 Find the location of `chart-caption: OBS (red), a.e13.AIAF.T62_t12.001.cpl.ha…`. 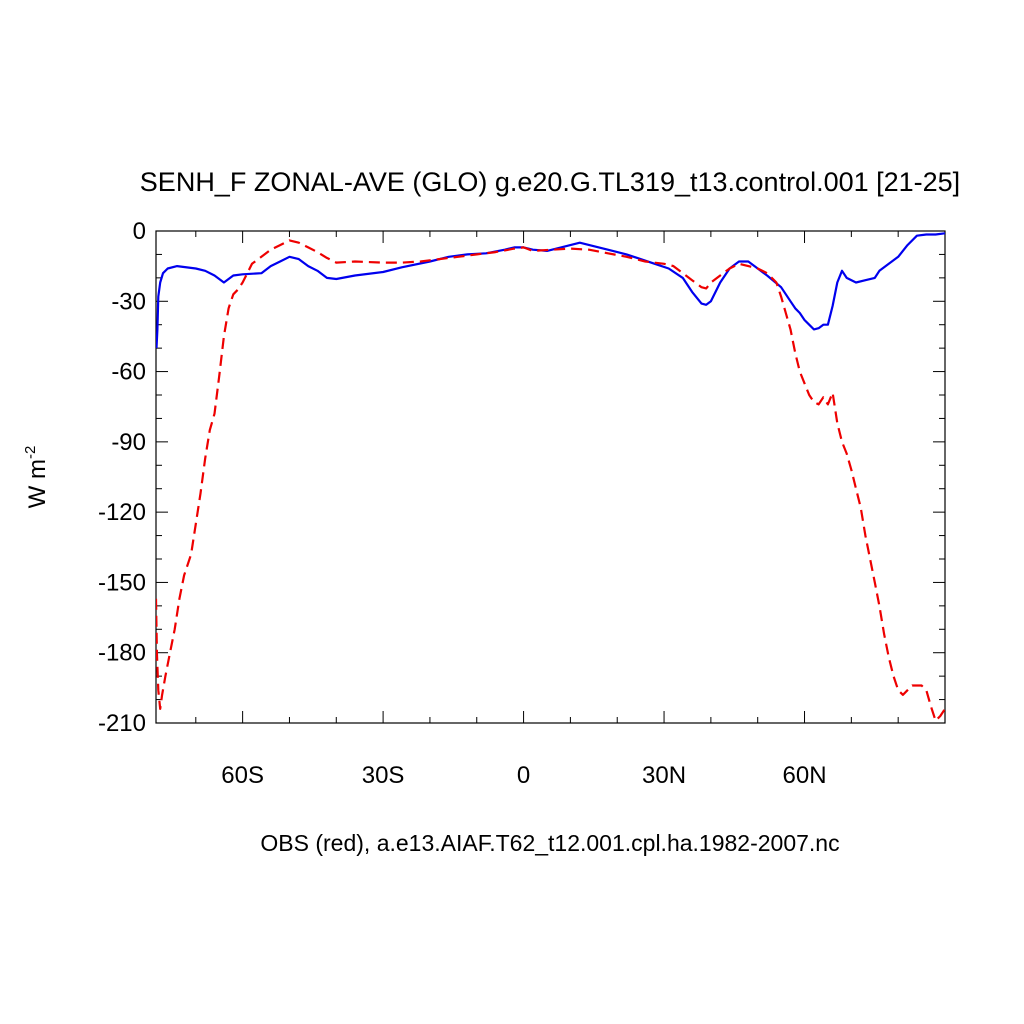

chart-caption: OBS (red), a.e13.AIAF.T62_t12.001.cpl.ha… is located at coordinates (549, 843).